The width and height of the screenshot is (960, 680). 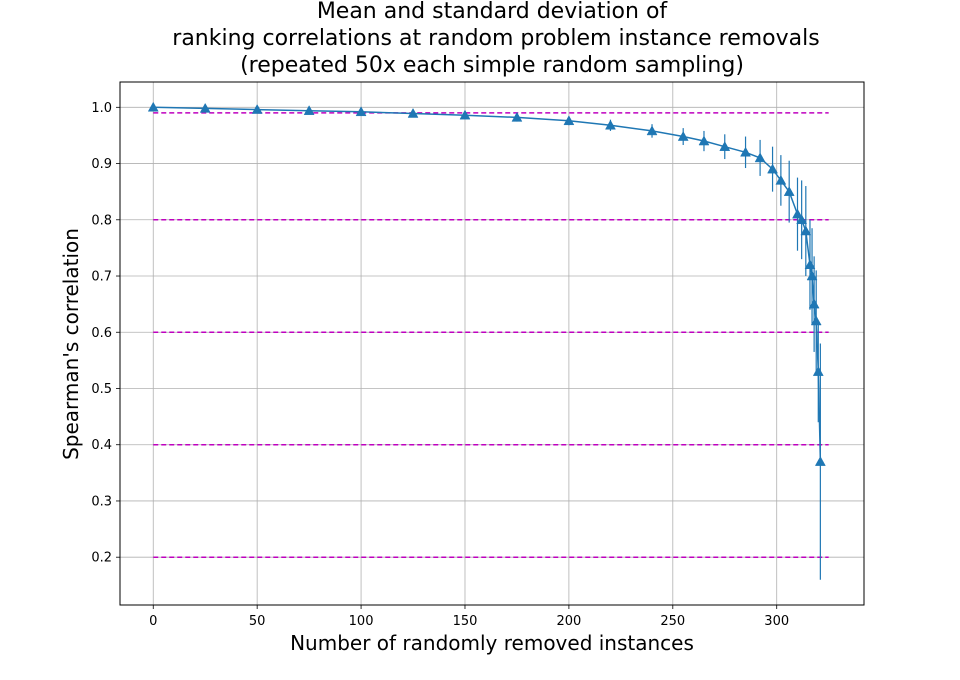 I want to click on y-tick-label: 1.0, so click(x=101, y=108).